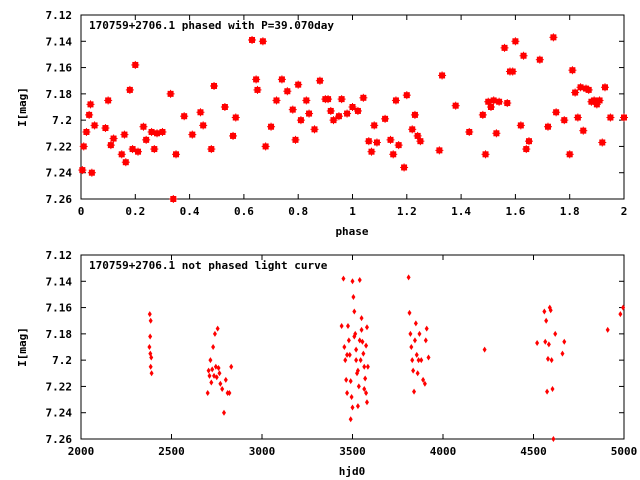 The image size is (640, 480). I want to click on x-tick-label: 5000, so click(624, 451).